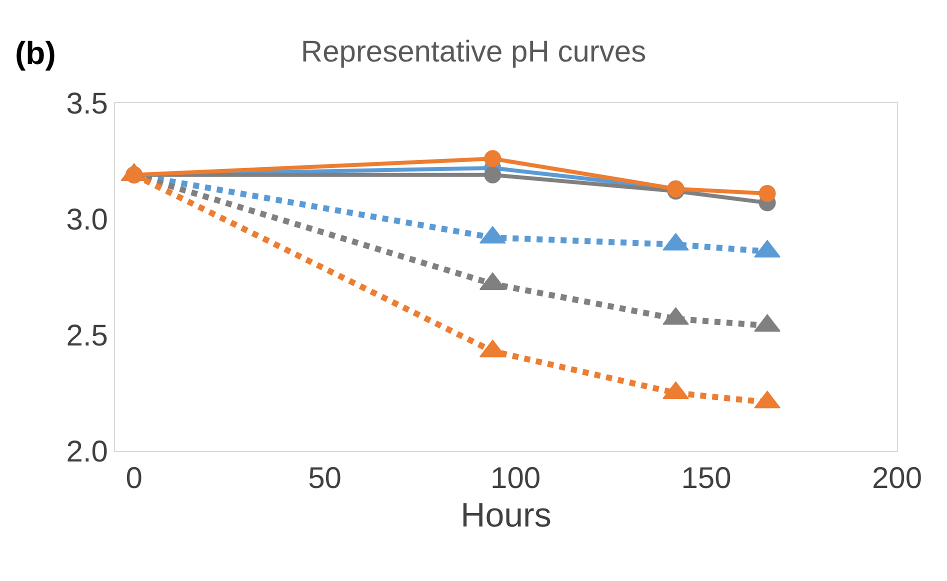 Image resolution: width=947 pixels, height=581 pixels. I want to click on x-tick-label: 0, so click(134, 478).